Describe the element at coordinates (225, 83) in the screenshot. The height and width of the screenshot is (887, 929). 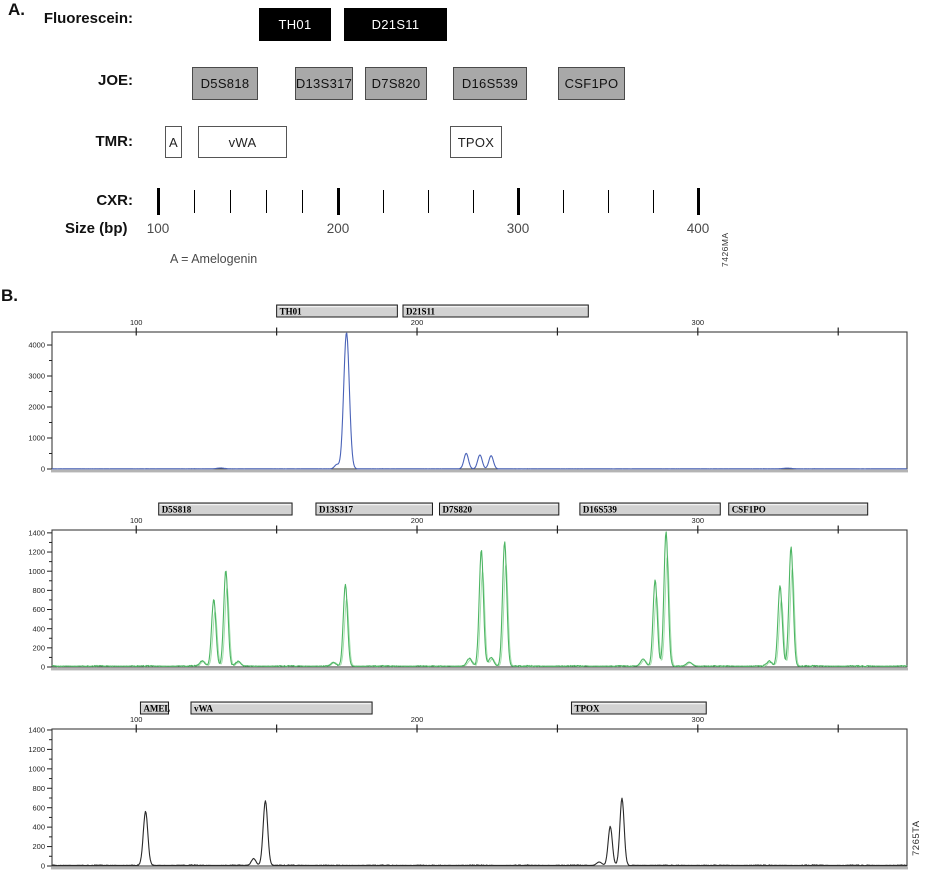
I see `locus-box-d5s818: D5S818` at that location.